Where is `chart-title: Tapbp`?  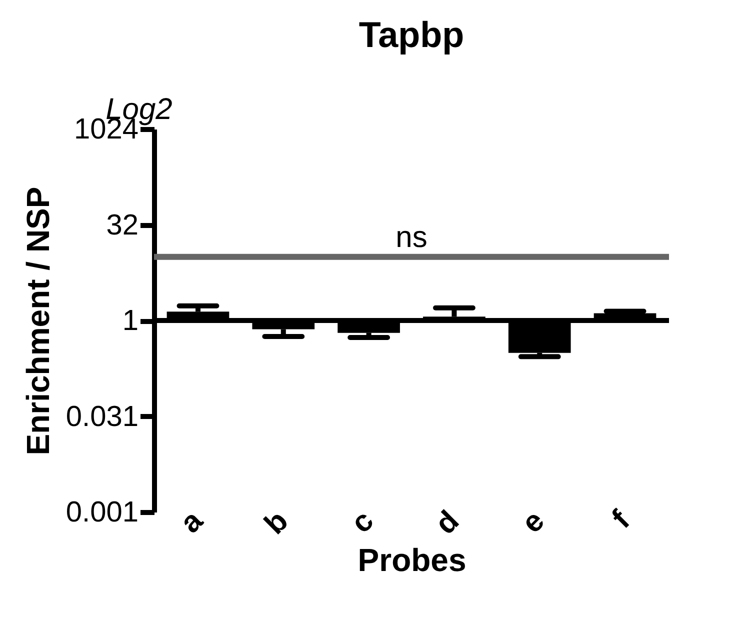
chart-title: Tapbp is located at coordinates (411, 34).